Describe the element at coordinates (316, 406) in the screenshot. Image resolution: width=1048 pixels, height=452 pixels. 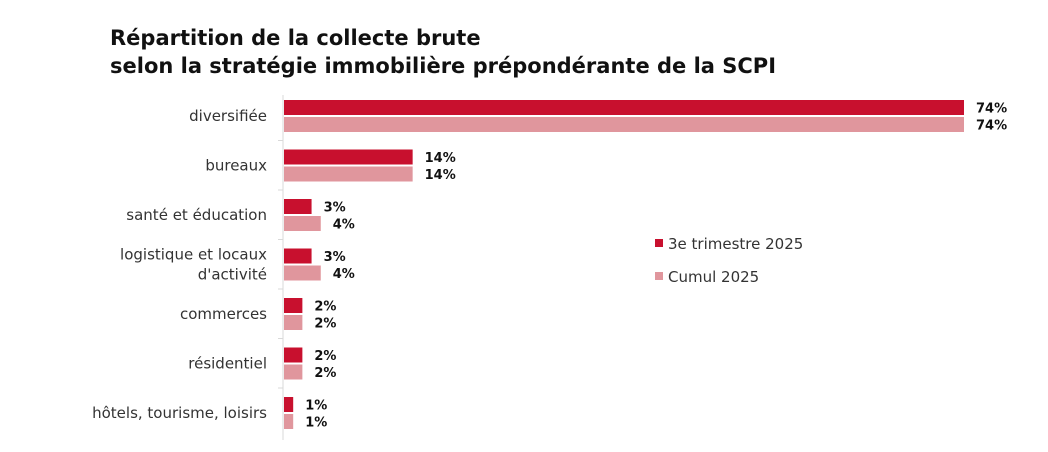
I see `data-label-3e-trimestre: 1%` at that location.